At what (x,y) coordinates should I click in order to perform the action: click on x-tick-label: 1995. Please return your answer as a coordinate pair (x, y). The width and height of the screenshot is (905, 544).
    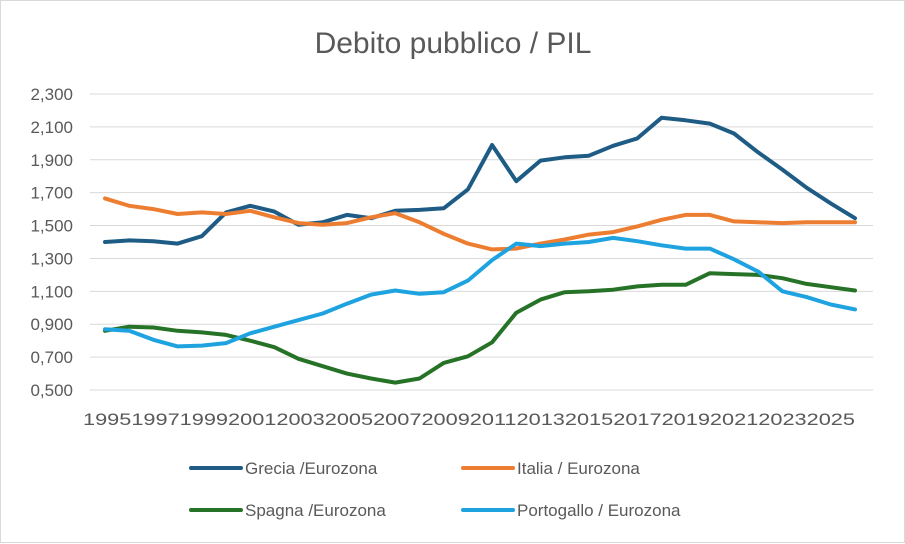
    Looking at the image, I should click on (107, 419).